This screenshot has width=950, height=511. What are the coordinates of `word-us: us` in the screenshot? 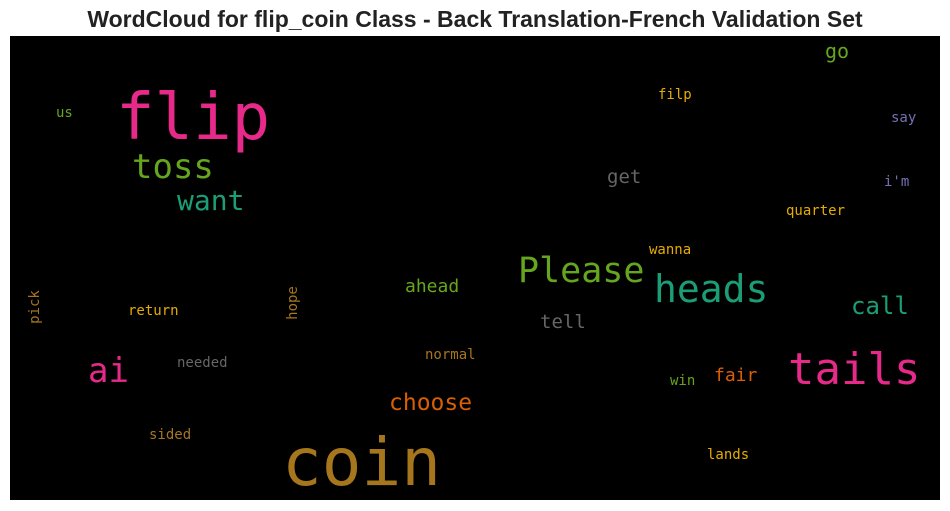 It's located at (64, 113).